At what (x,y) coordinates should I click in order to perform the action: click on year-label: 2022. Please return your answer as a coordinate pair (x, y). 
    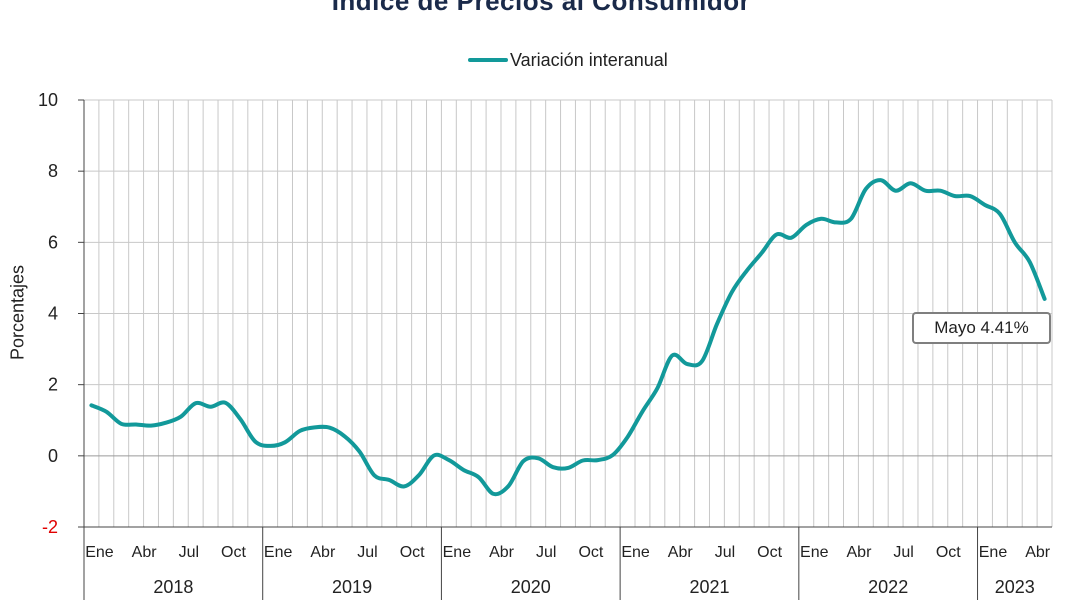
    Looking at the image, I should click on (888, 587).